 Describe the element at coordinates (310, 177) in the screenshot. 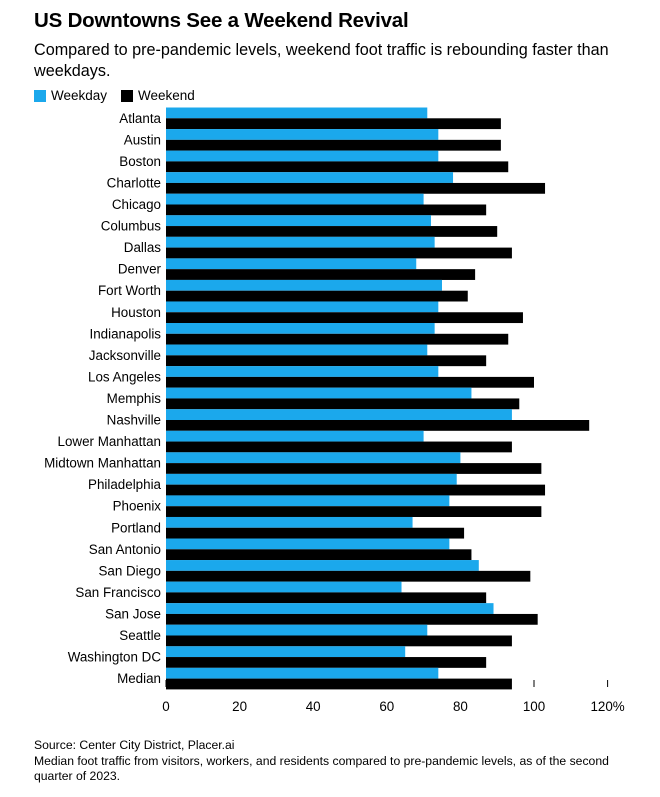

I see `bar-weekday-charlotte` at that location.